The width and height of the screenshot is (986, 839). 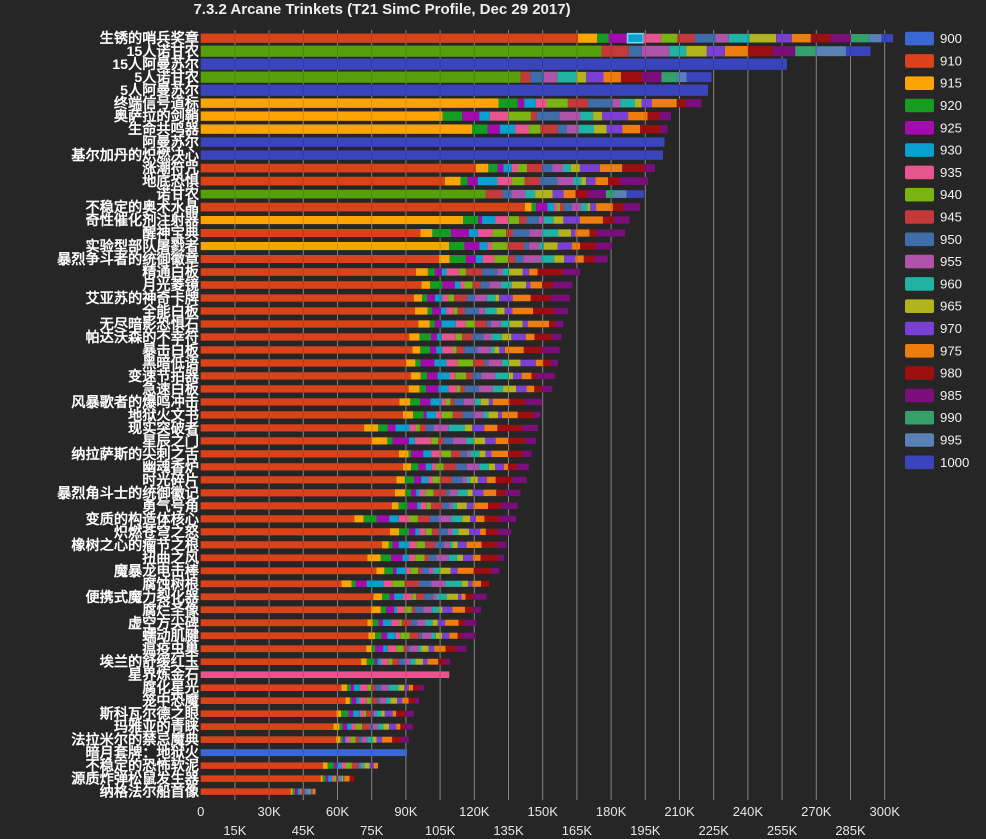 I want to click on svg-text: 终端信号道标, so click(x=156, y=103).